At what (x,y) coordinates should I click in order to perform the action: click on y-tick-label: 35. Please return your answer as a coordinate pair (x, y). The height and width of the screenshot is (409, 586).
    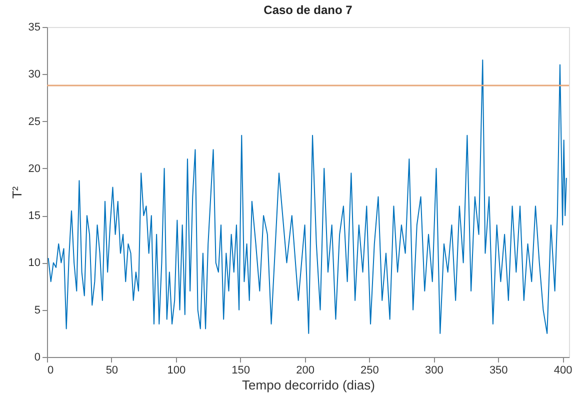
    Looking at the image, I should click on (34, 28).